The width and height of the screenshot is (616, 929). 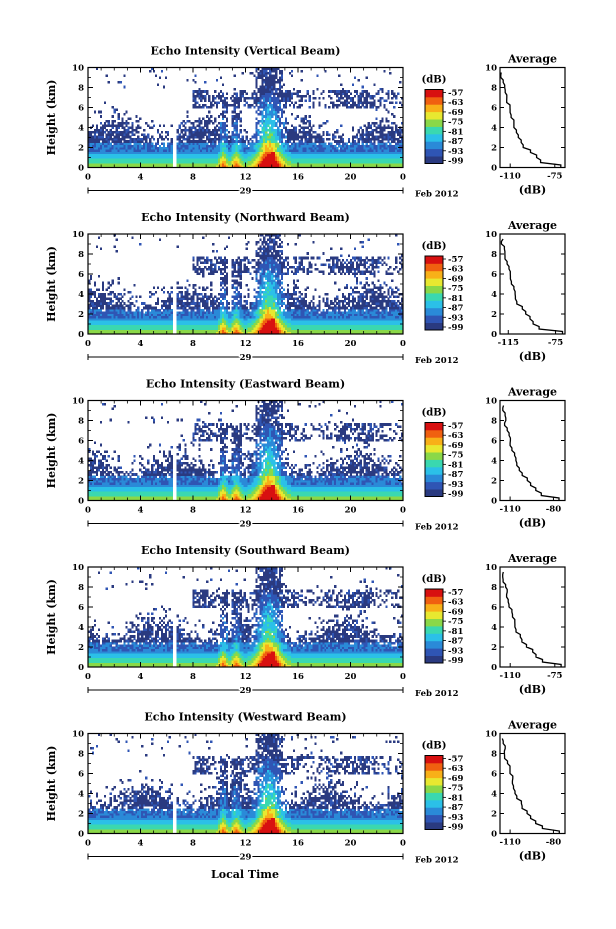 What do you see at coordinates (455, 279) in the screenshot?
I see `colorbar-tick-label: -69` at bounding box center [455, 279].